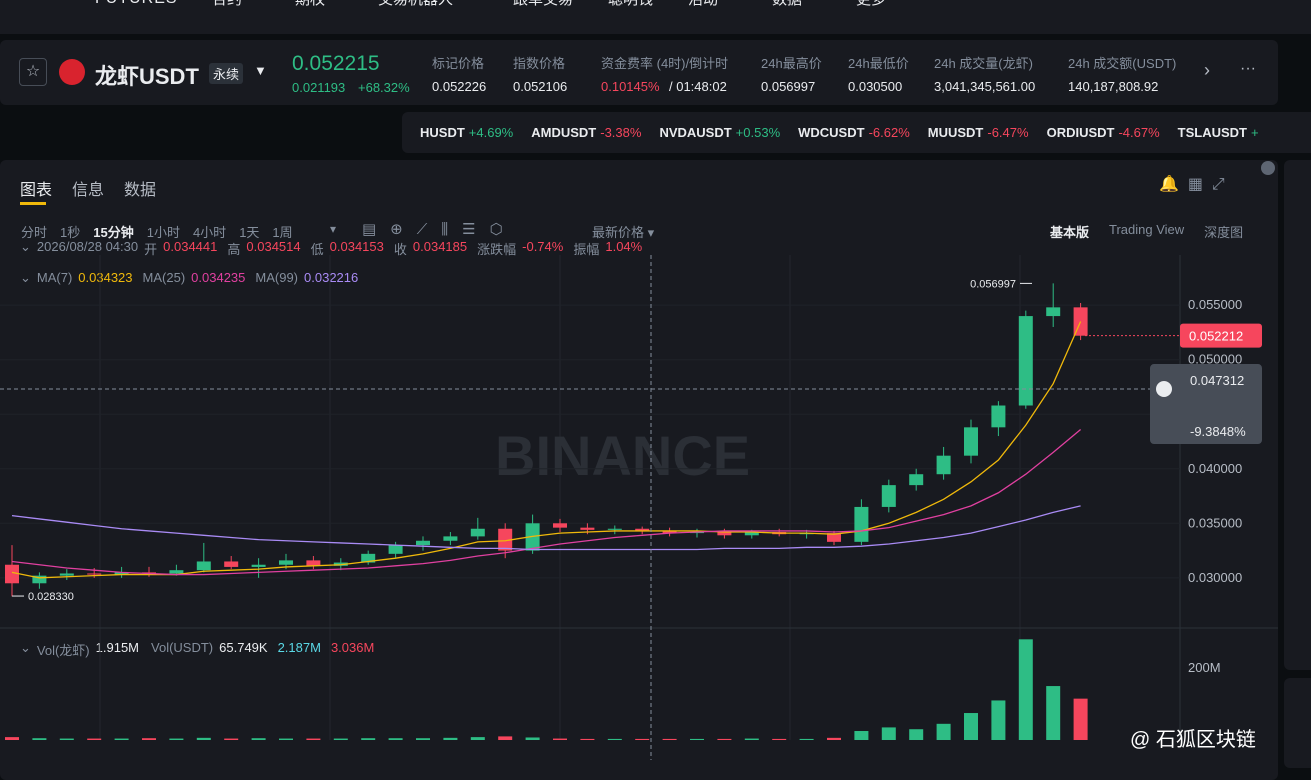 The width and height of the screenshot is (1311, 780). I want to click on ohlc-label: 开, so click(151, 249).